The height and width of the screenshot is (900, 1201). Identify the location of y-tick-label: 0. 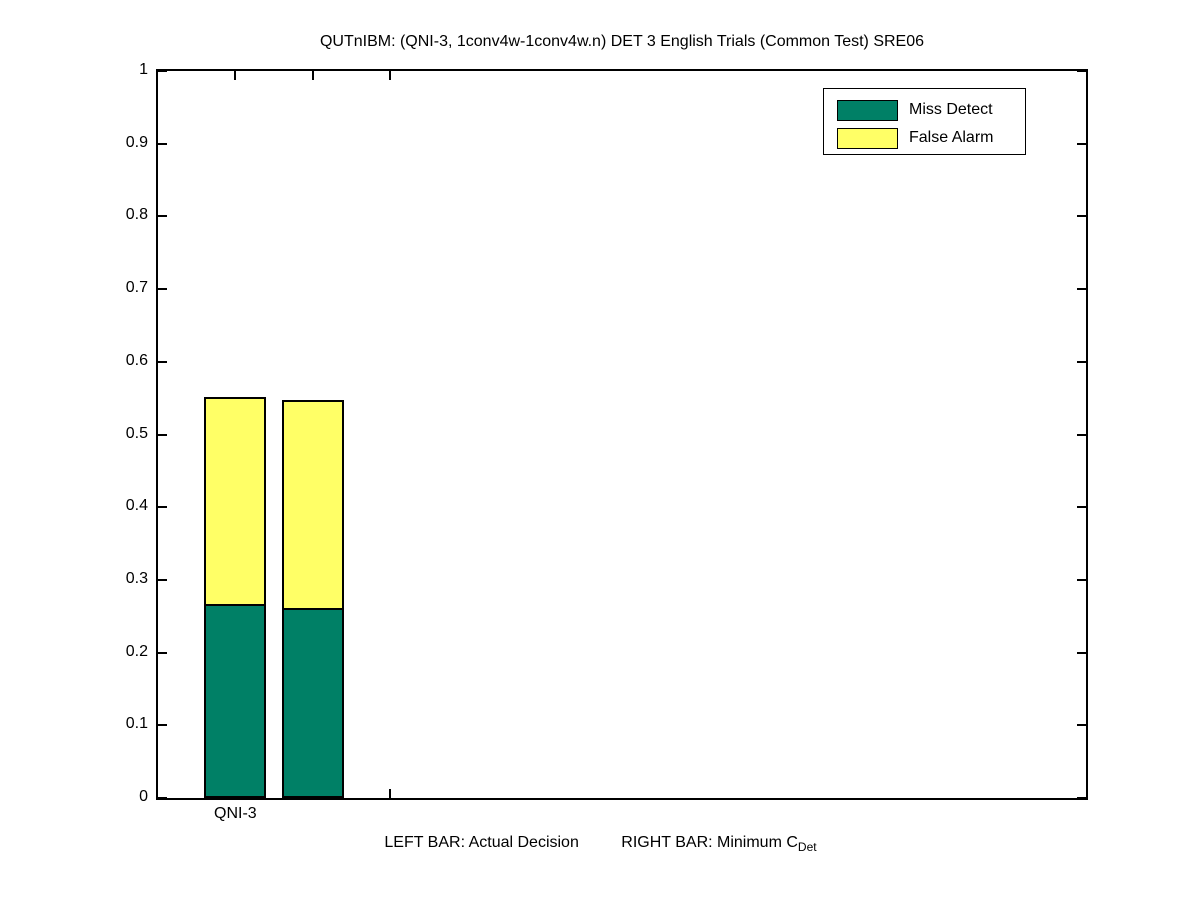
(143, 796).